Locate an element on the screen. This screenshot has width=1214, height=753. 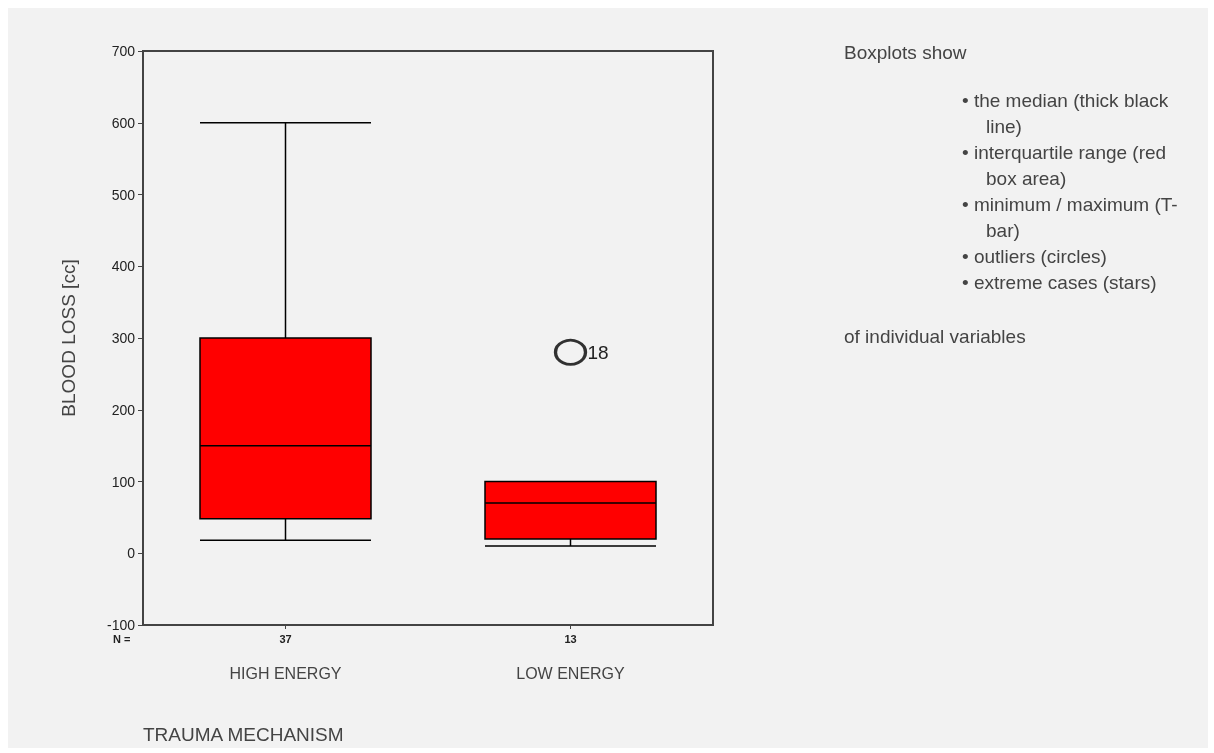
y-tick-label: 100 is located at coordinates (123, 481).